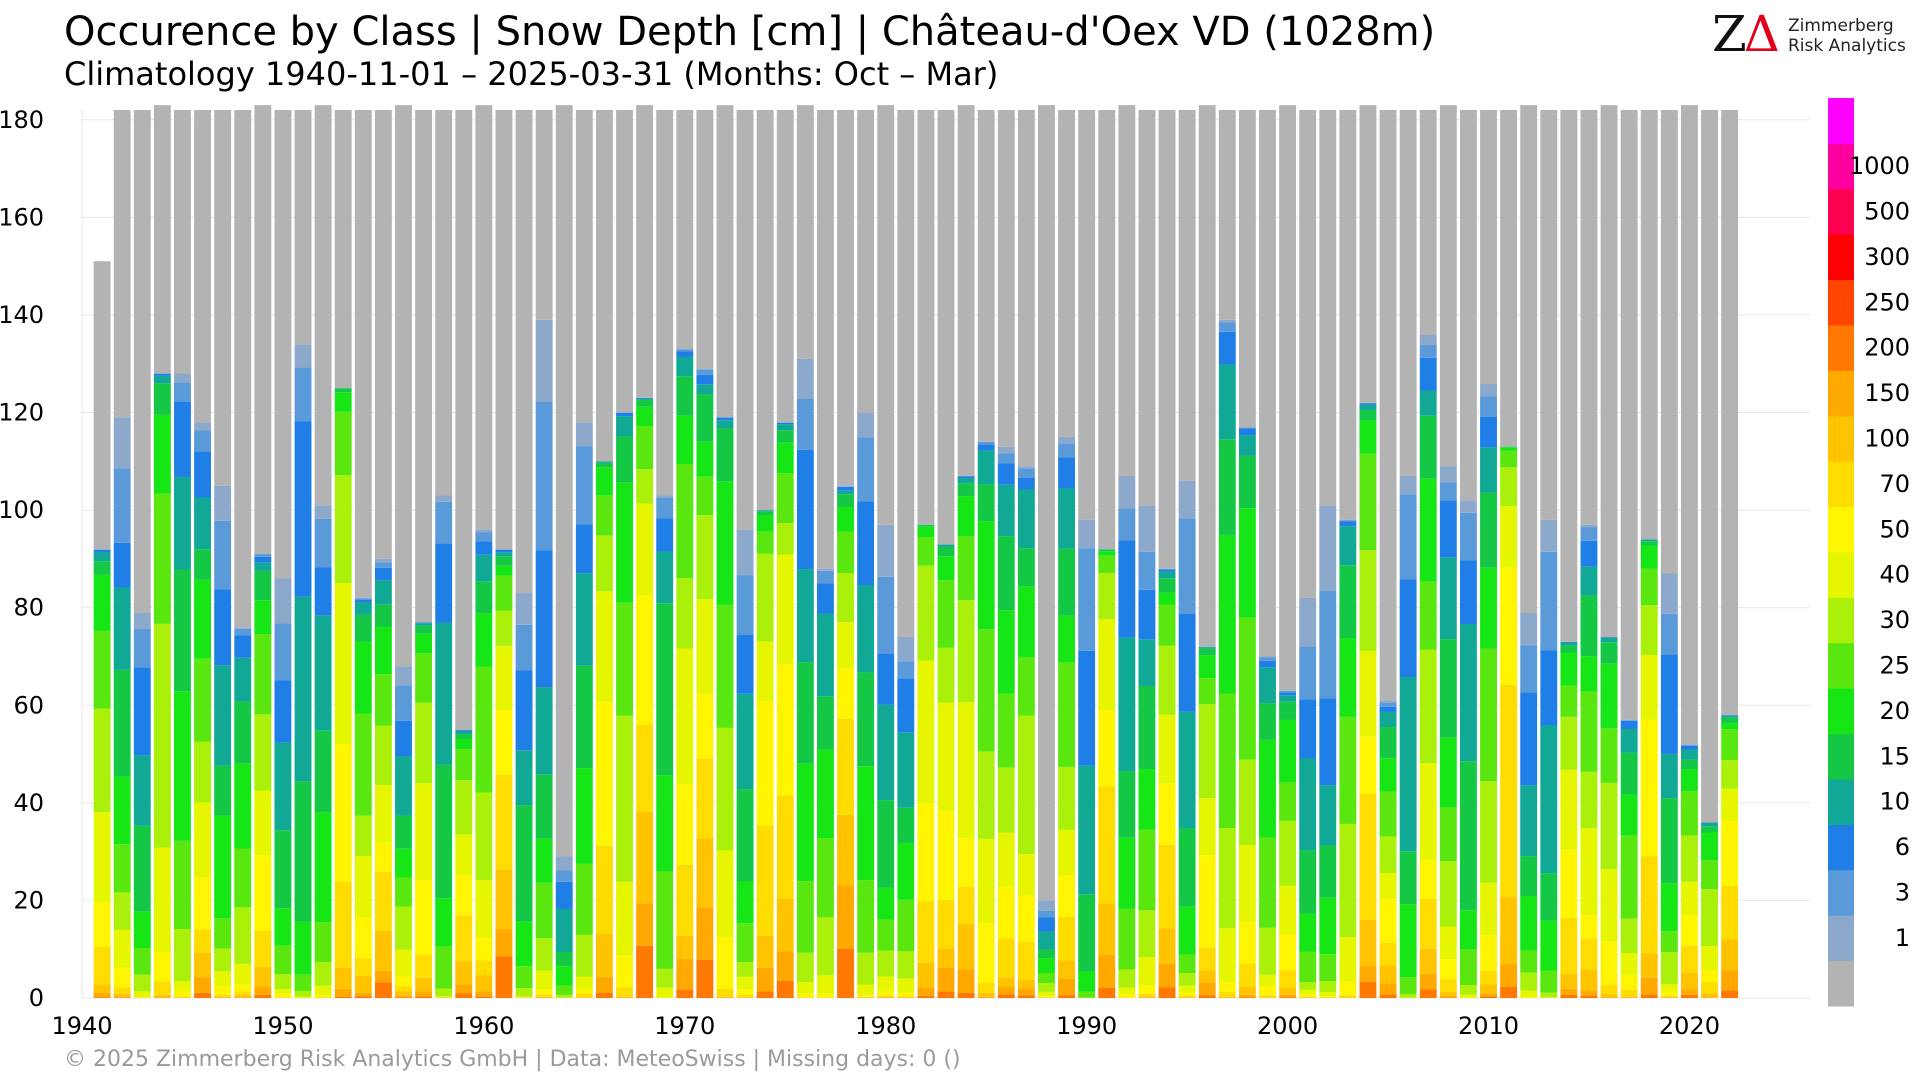  I want to click on colorbar-label: 10, so click(1894, 802).